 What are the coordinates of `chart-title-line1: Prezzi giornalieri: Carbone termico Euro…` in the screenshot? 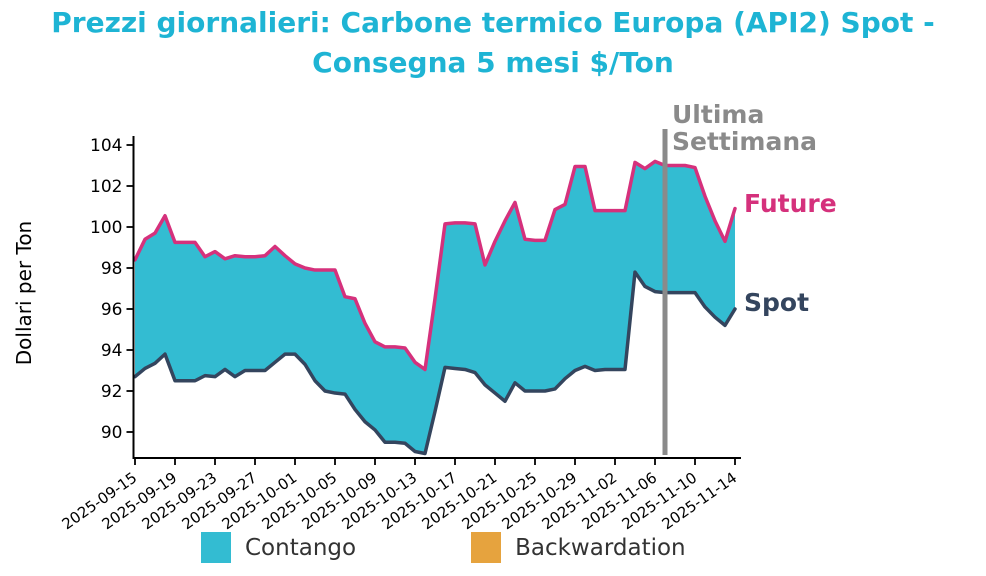 It's located at (493, 22).